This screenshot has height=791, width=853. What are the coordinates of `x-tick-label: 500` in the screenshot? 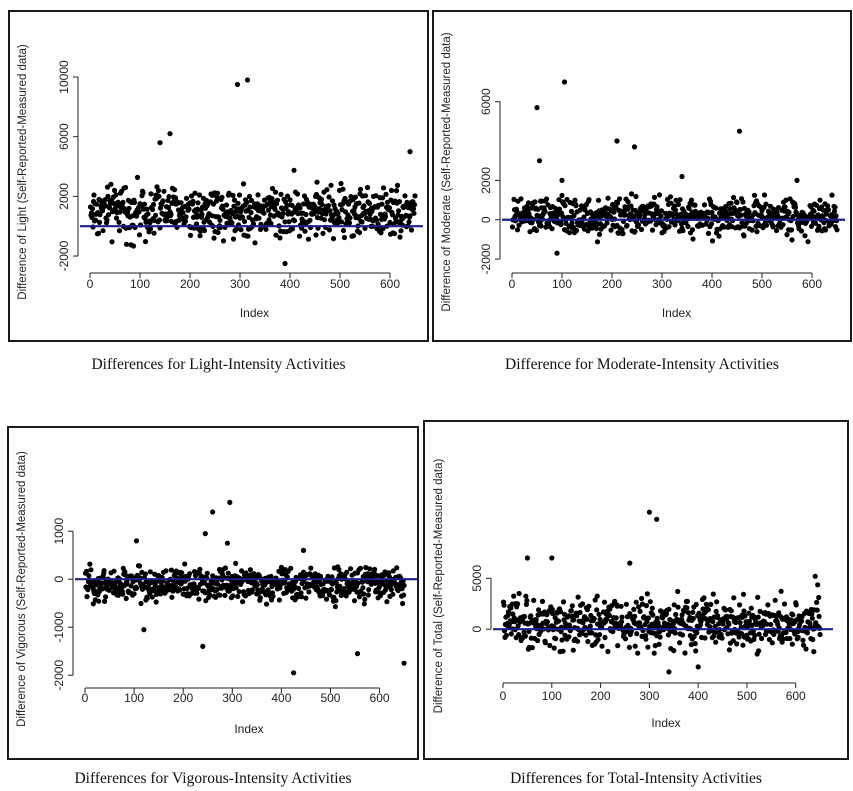 It's located at (762, 284).